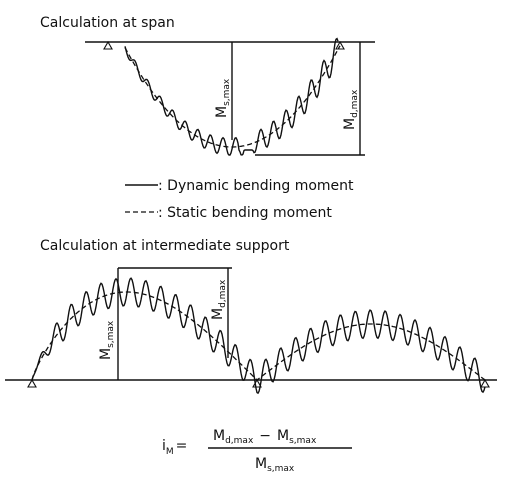  Describe the element at coordinates (107, 23) in the screenshot. I see `top-title: Calculation at span` at that location.